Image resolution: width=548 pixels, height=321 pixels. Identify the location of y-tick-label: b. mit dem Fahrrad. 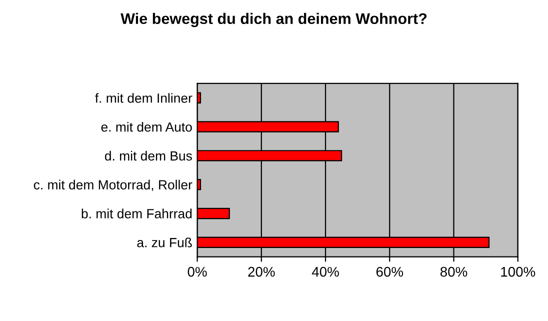
(137, 213).